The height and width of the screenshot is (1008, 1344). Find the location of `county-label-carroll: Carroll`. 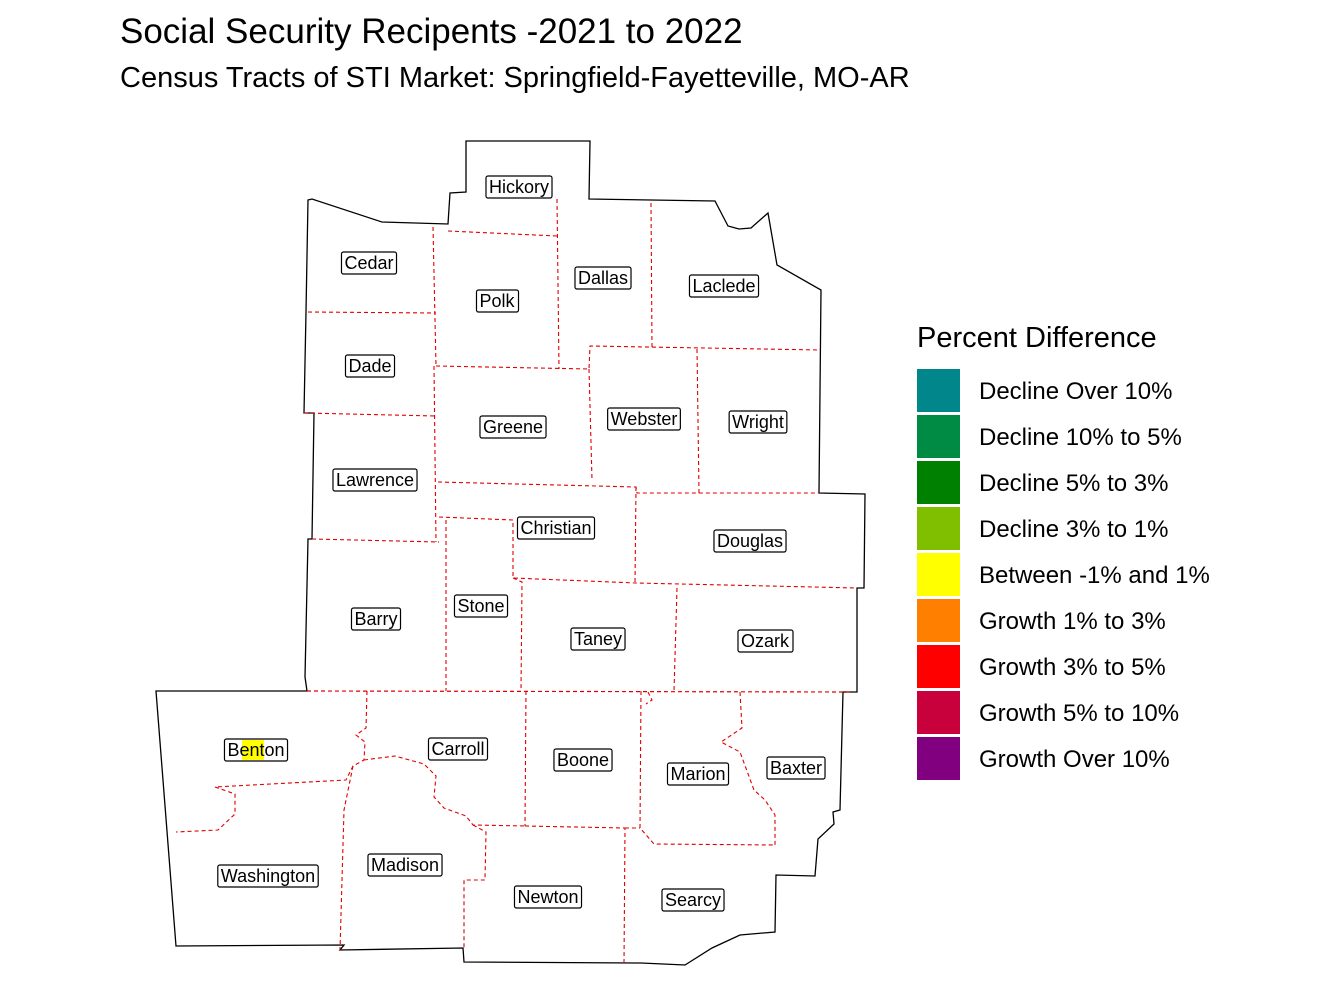

county-label-carroll: Carroll is located at coordinates (458, 749).